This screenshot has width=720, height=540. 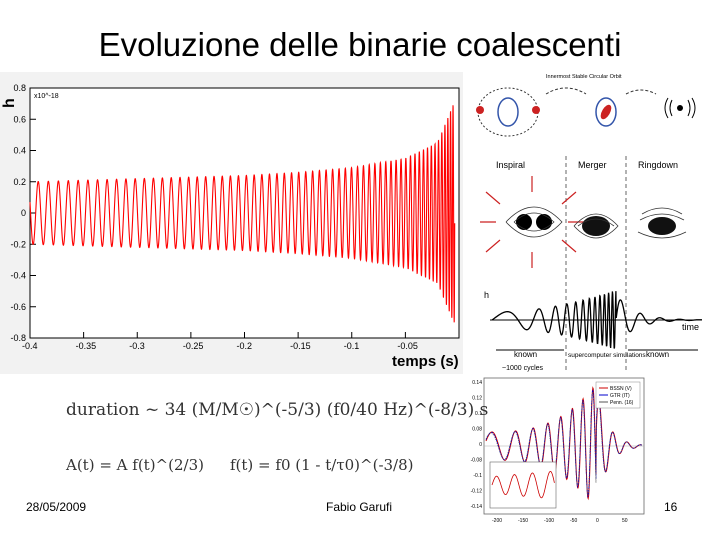 I want to click on known-label-left: known, so click(x=525, y=354).